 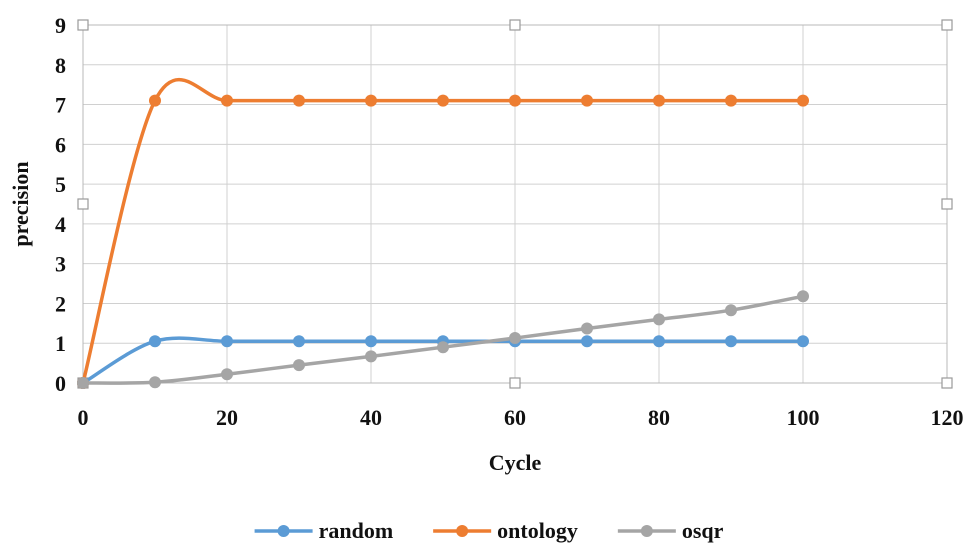 I want to click on legend-item-osqr: osqr, so click(x=670, y=530).